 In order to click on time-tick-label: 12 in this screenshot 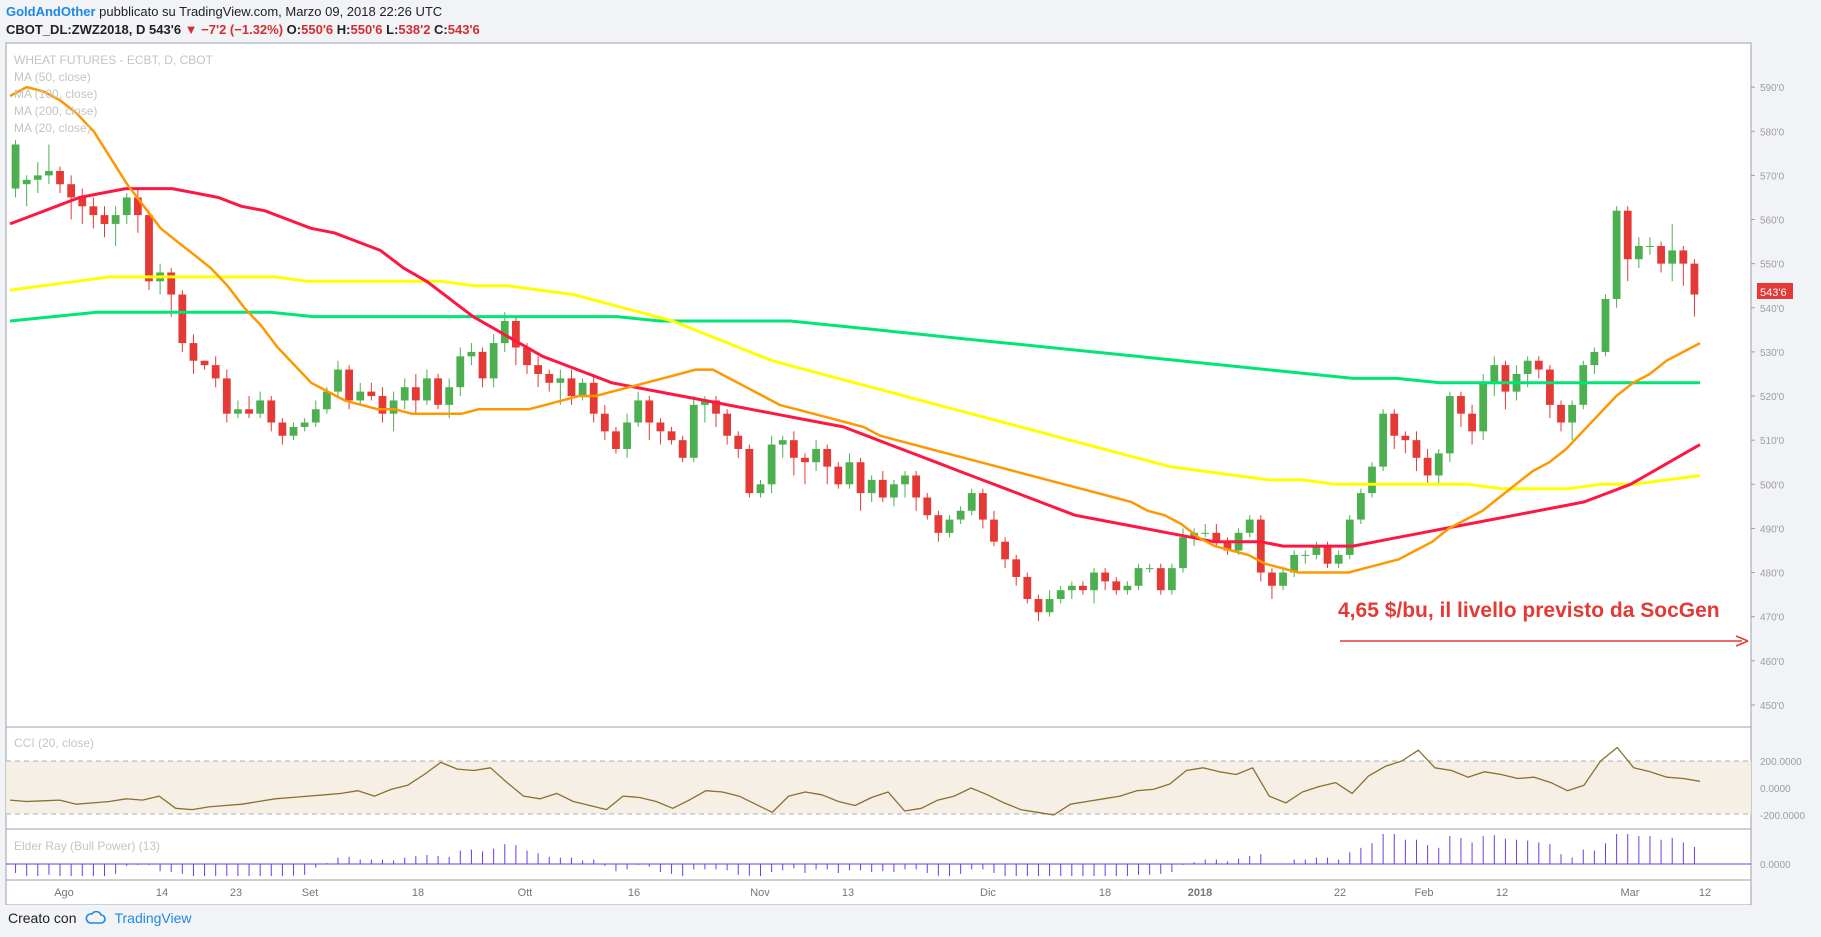, I will do `click(1705, 893)`.